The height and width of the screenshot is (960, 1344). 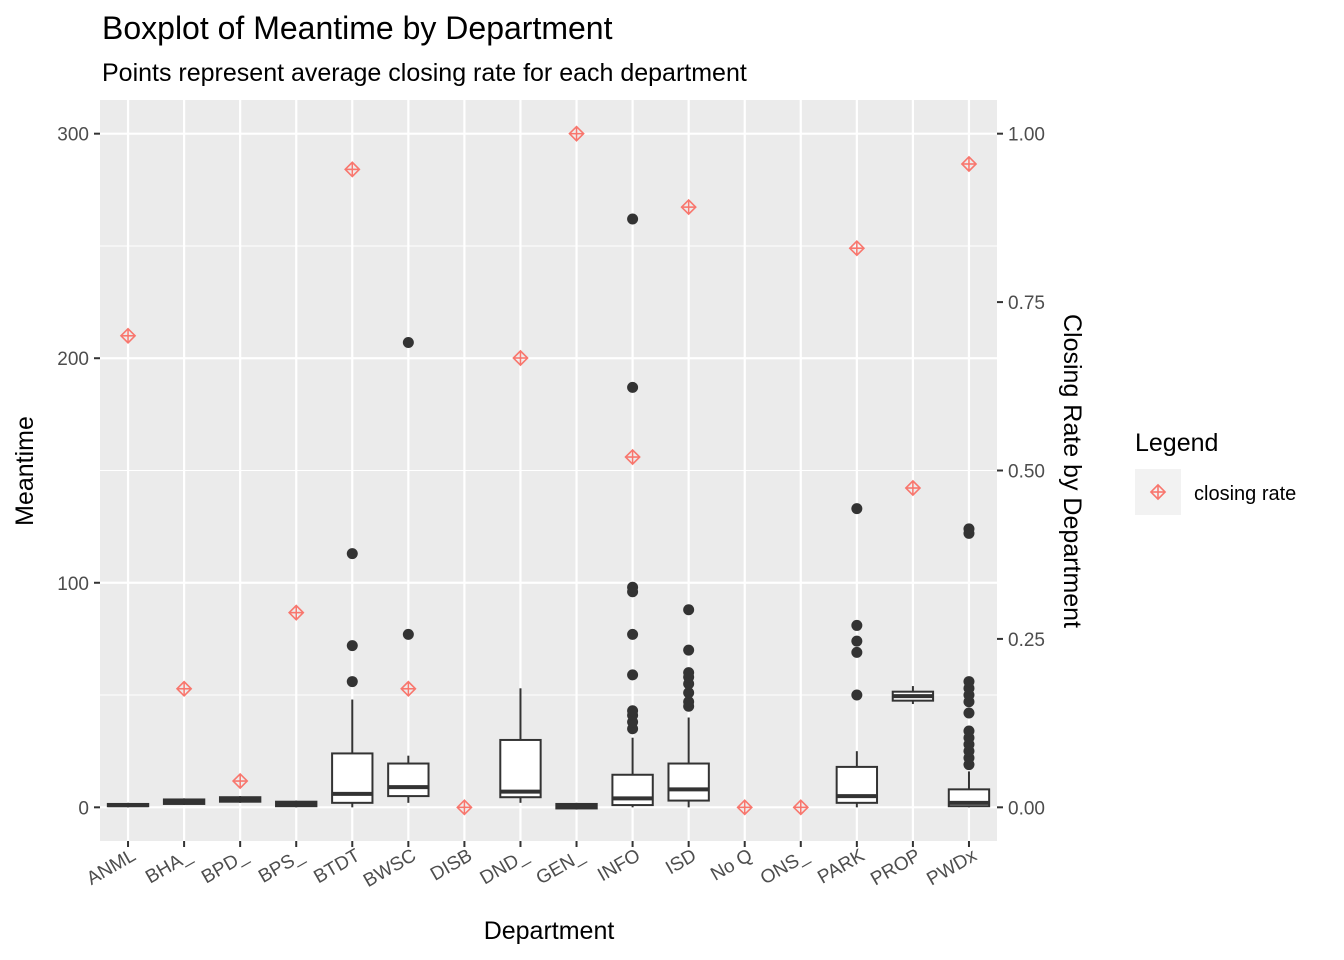 I want to click on x-tick-label: PWDx, so click(x=952, y=867).